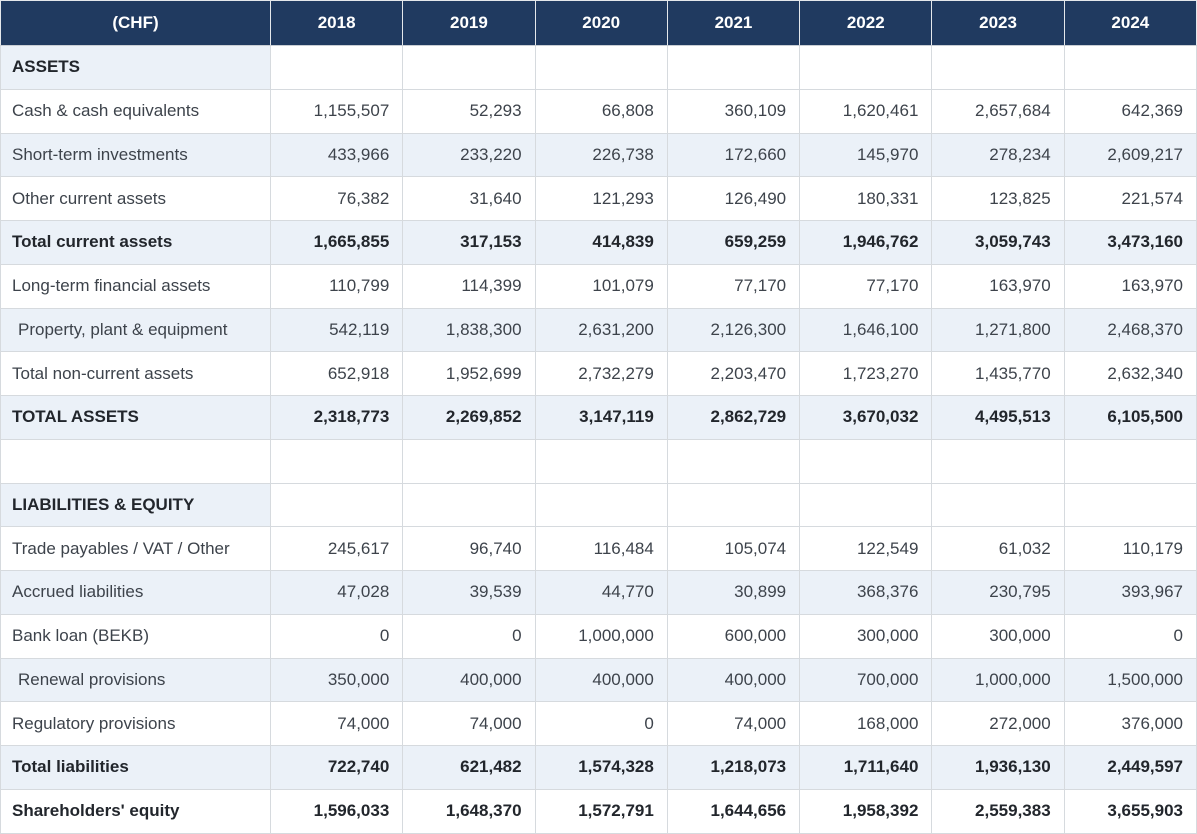 This screenshot has width=1197, height=834. Describe the element at coordinates (601, 111) in the screenshot. I see `value-cell: 66,808` at that location.